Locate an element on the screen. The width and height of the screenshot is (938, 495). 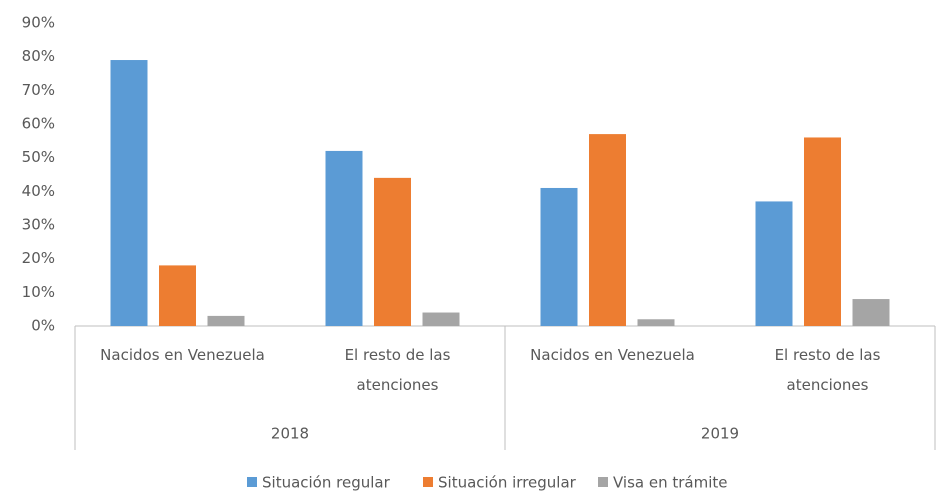
y-tick-label: 10% is located at coordinates (38, 292).